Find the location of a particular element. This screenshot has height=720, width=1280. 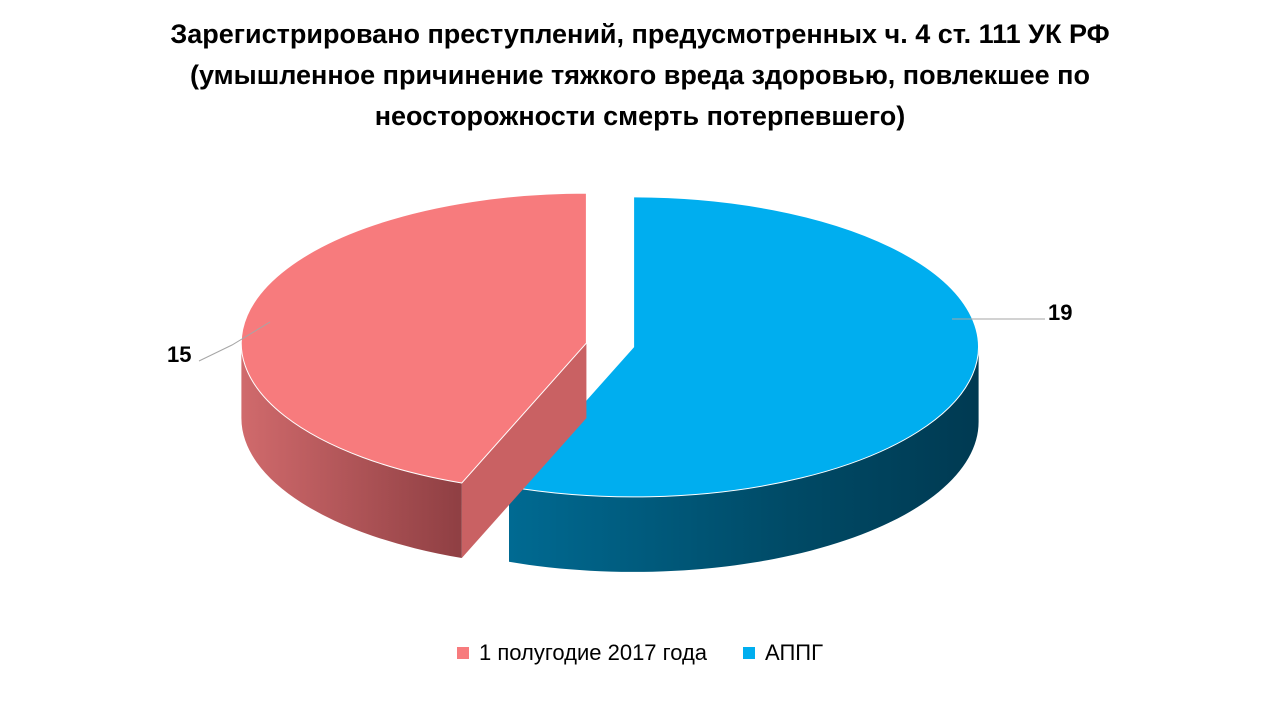

legend-label-appg: АППГ is located at coordinates (794, 652).